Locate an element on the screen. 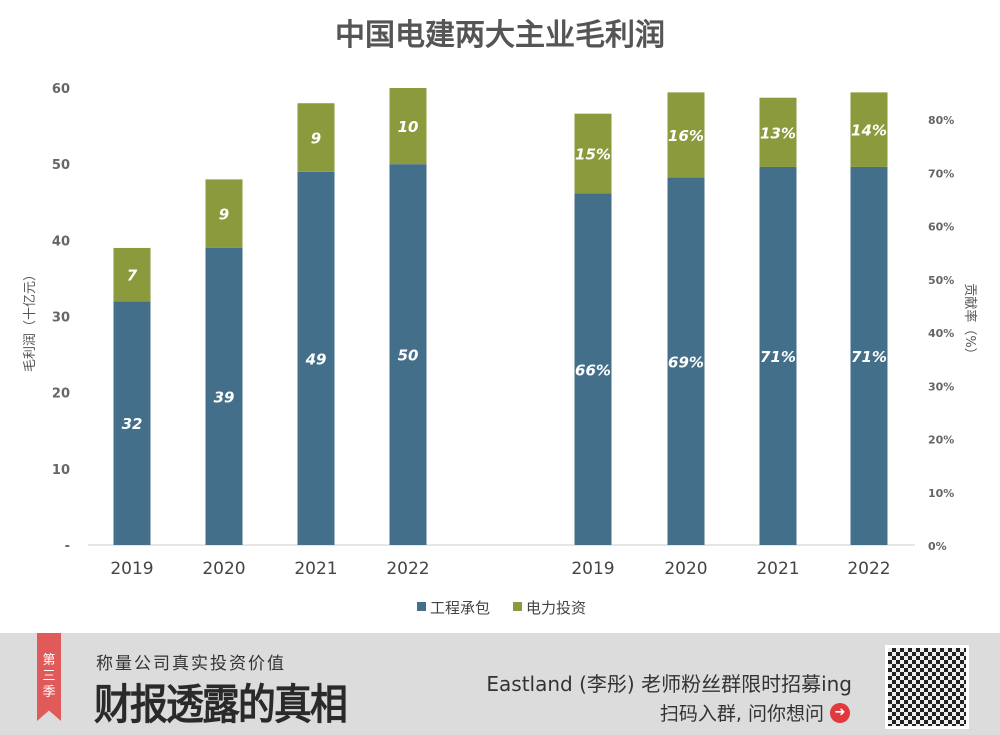  brand-title: 财报透露的真相 is located at coordinates (221, 704).